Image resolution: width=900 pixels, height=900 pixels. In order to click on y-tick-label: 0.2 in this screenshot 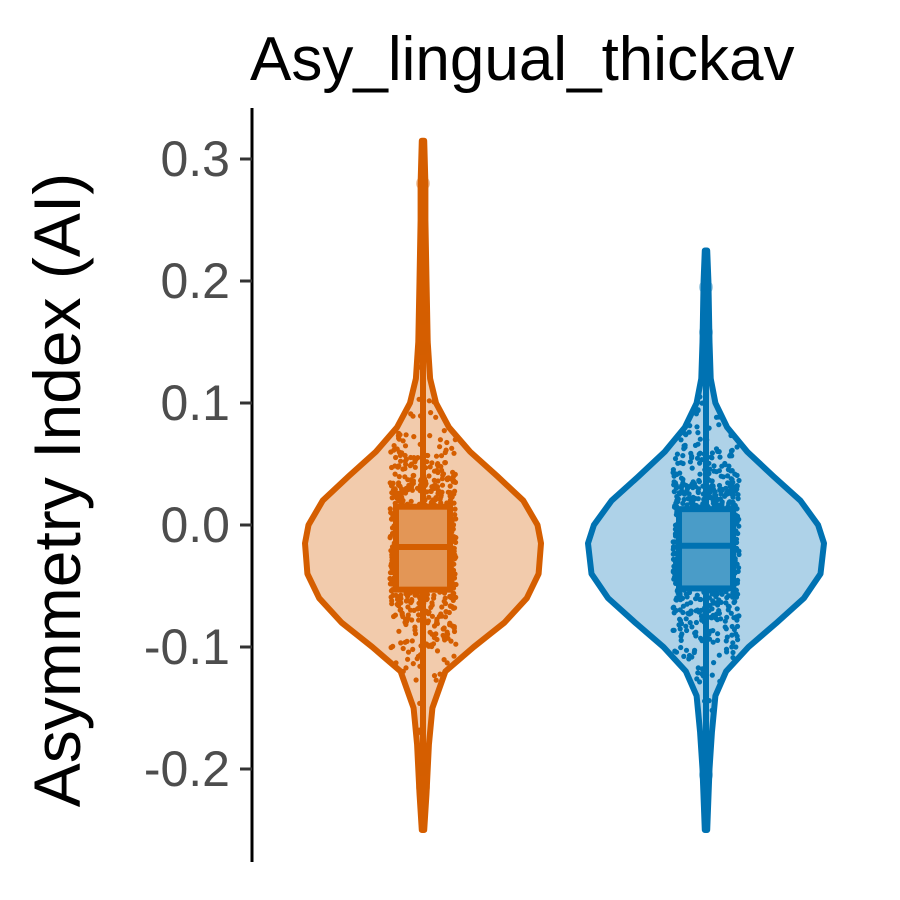, I will do `click(195, 281)`.